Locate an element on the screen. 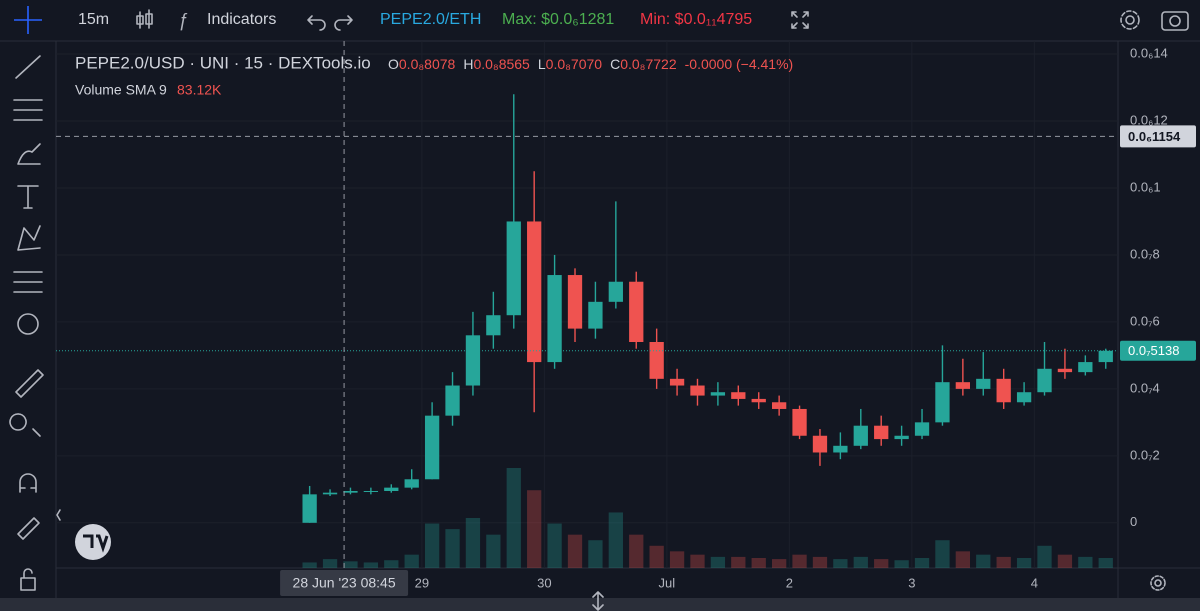 This screenshot has height=611, width=1200. lock-tool is located at coordinates (28, 579).